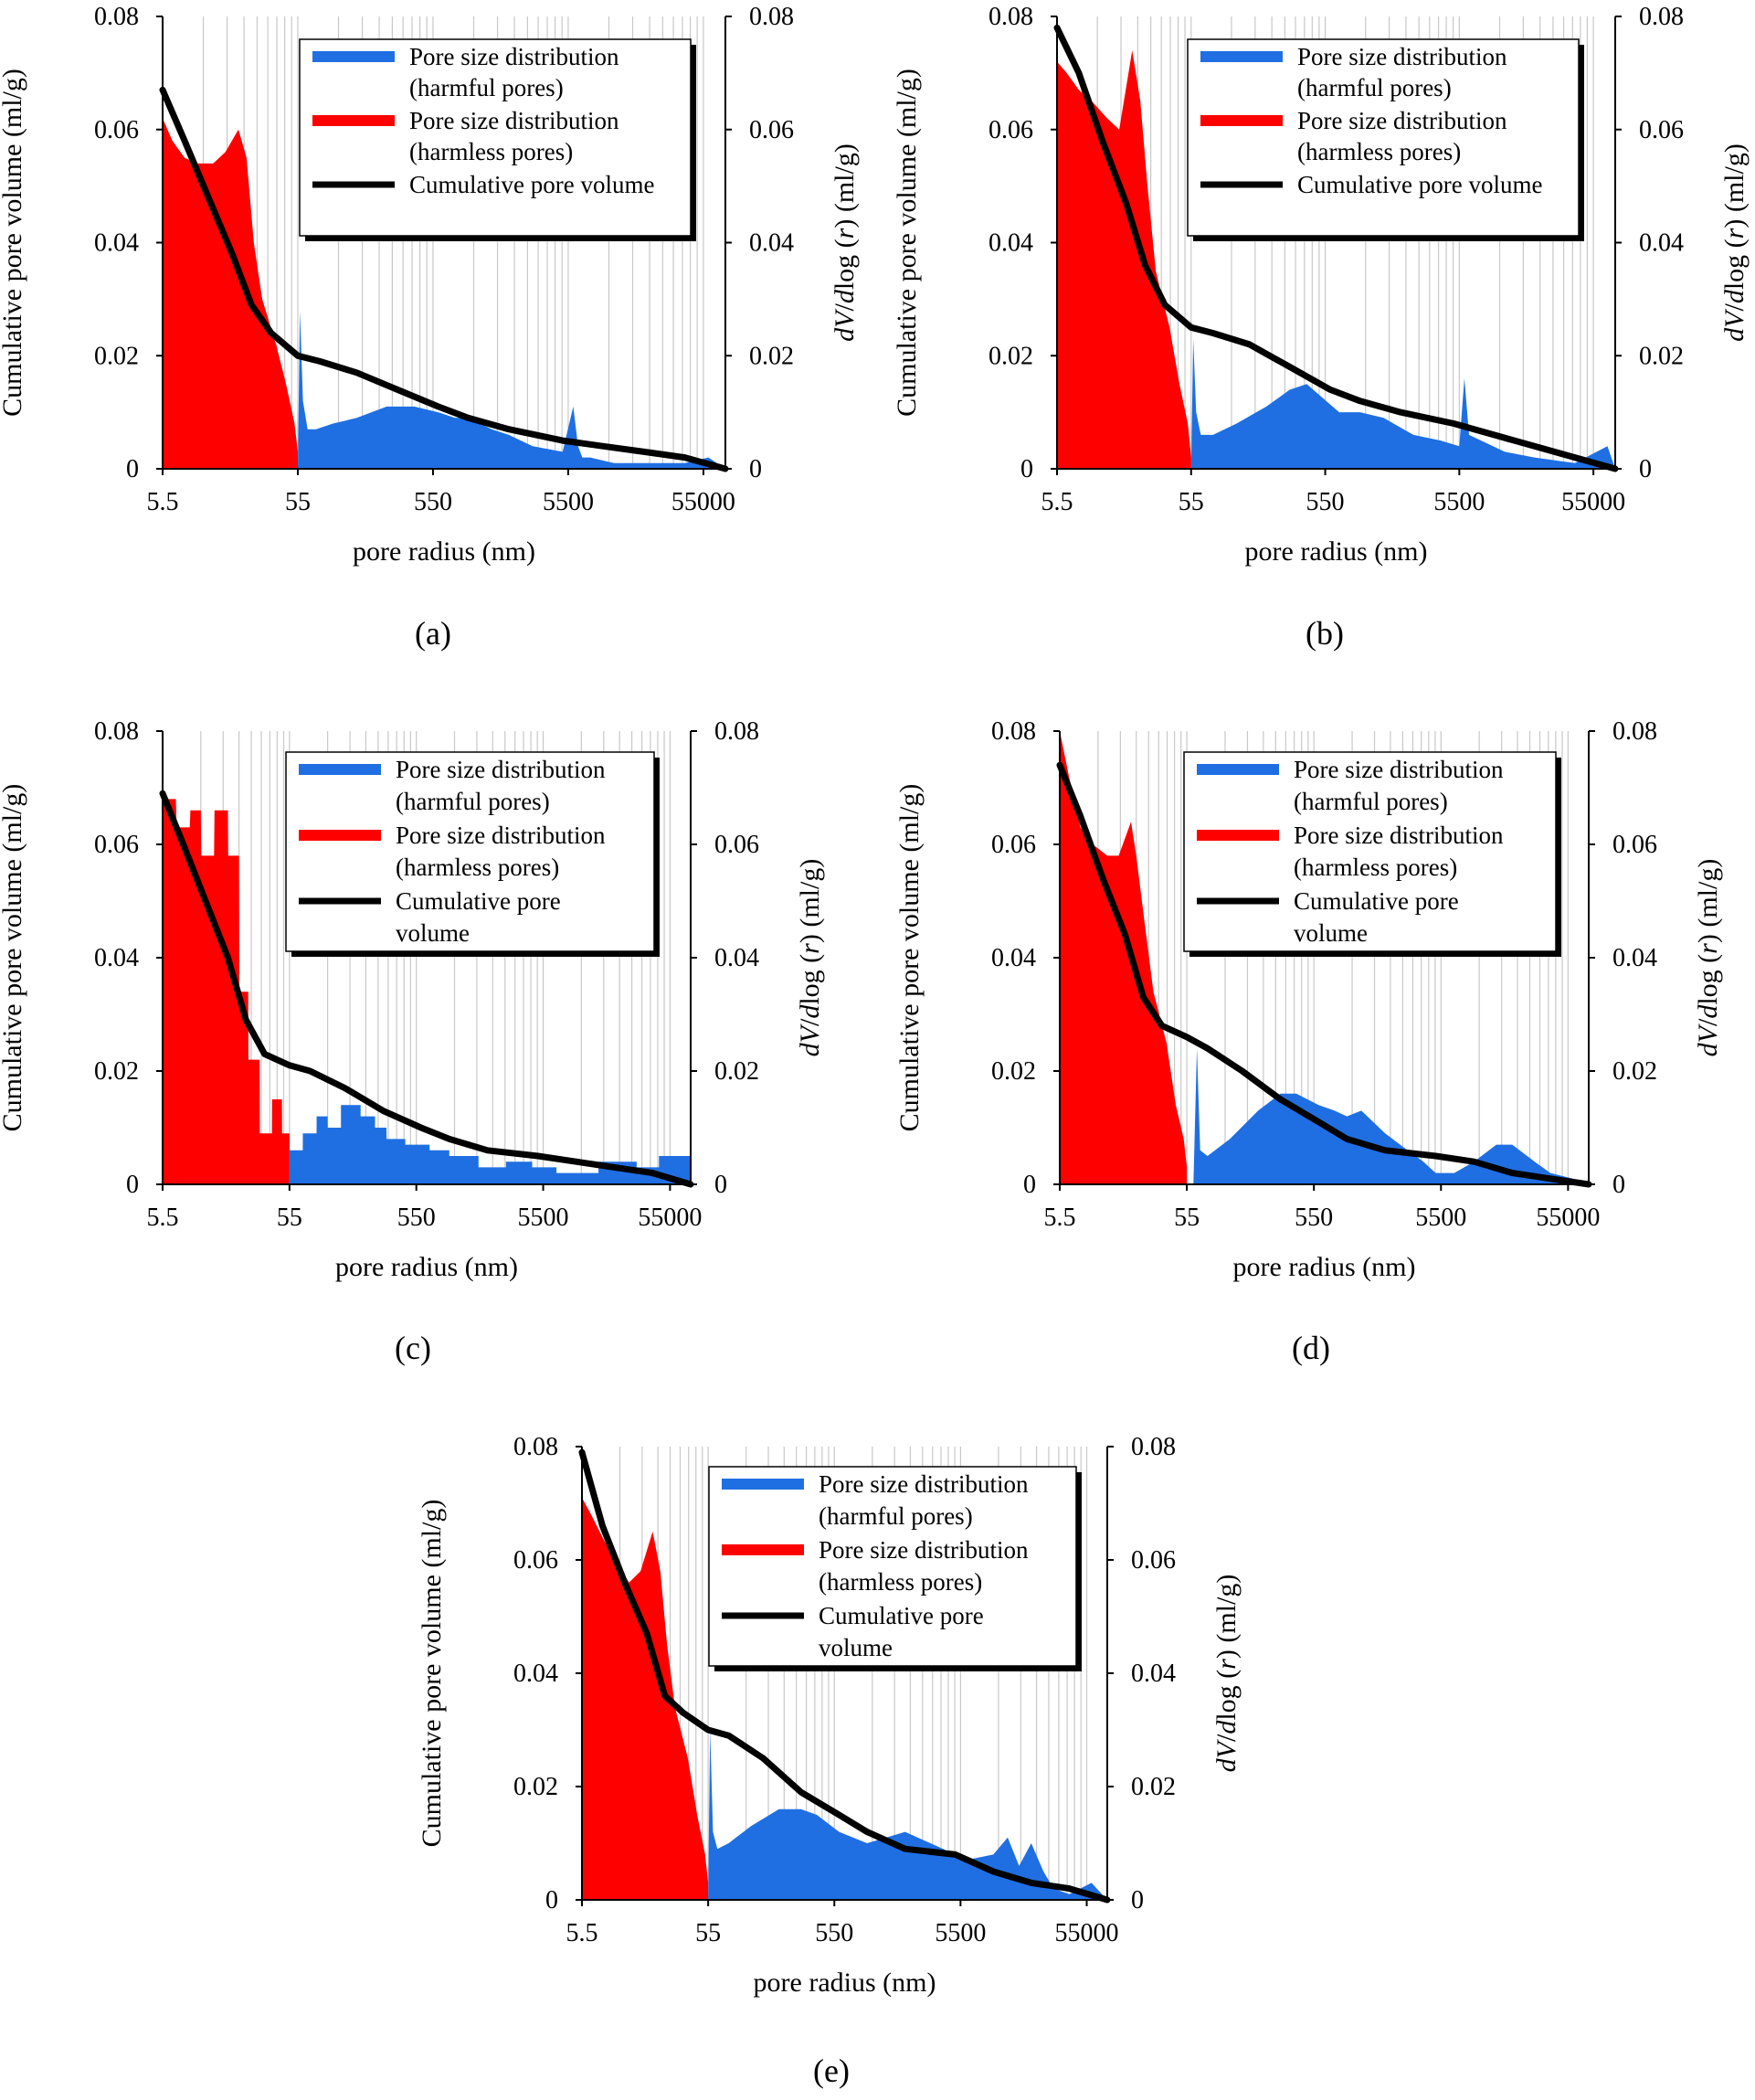 Image resolution: width=1755 pixels, height=2100 pixels. I want to click on y-axis-label-right-part: log (, so click(1226, 1695).